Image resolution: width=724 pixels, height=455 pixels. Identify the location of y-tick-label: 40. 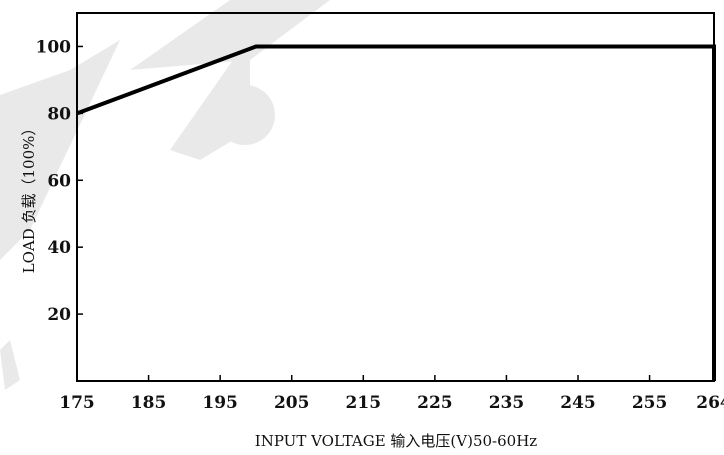
(59, 248).